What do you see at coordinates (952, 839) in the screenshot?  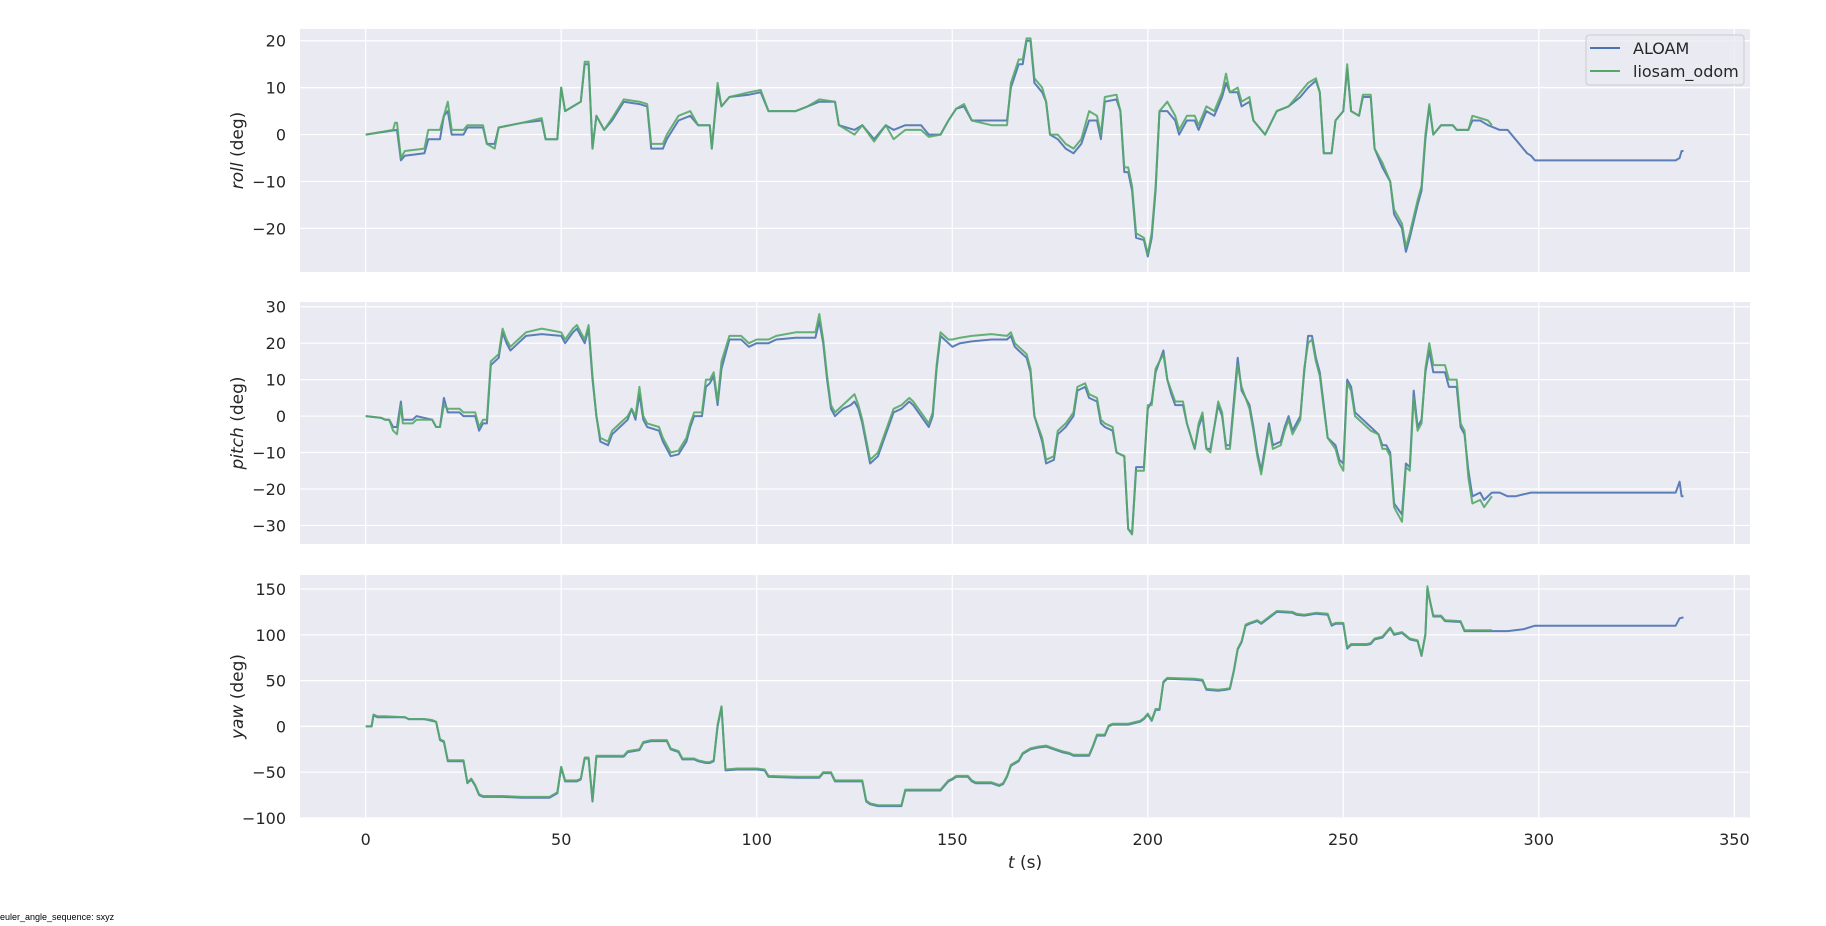 I see `x-tick-label: 150` at bounding box center [952, 839].